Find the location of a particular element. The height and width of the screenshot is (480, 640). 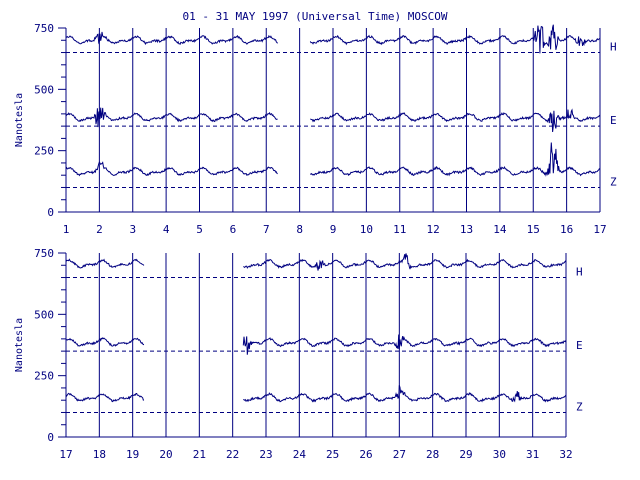

x-tick-label: 24 is located at coordinates (300, 454).